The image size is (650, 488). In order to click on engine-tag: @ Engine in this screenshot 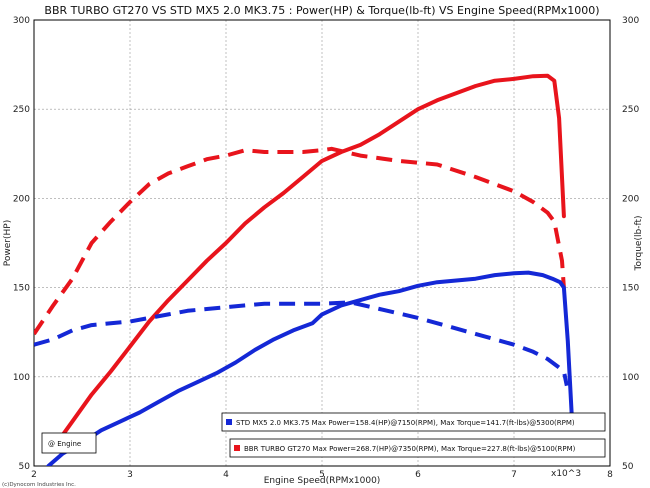, I will do `click(69, 443)`.